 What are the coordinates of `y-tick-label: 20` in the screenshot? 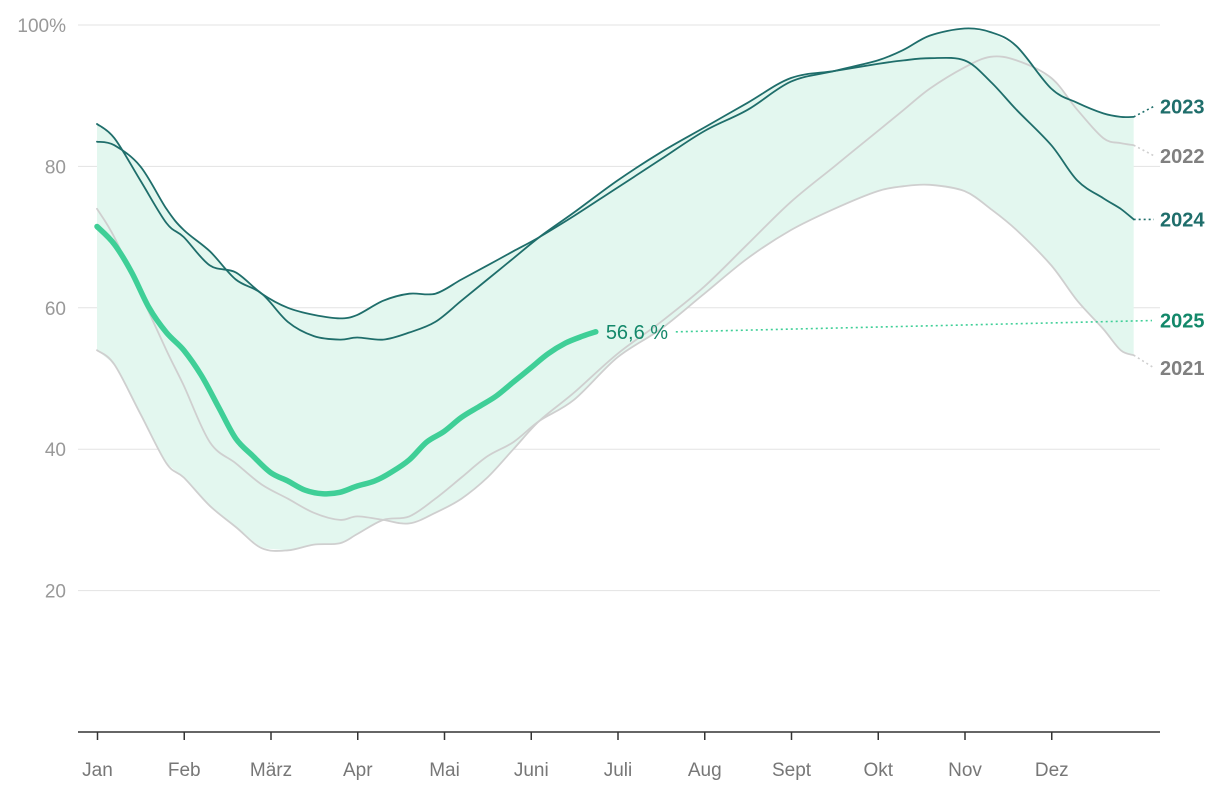 It's located at (55, 592).